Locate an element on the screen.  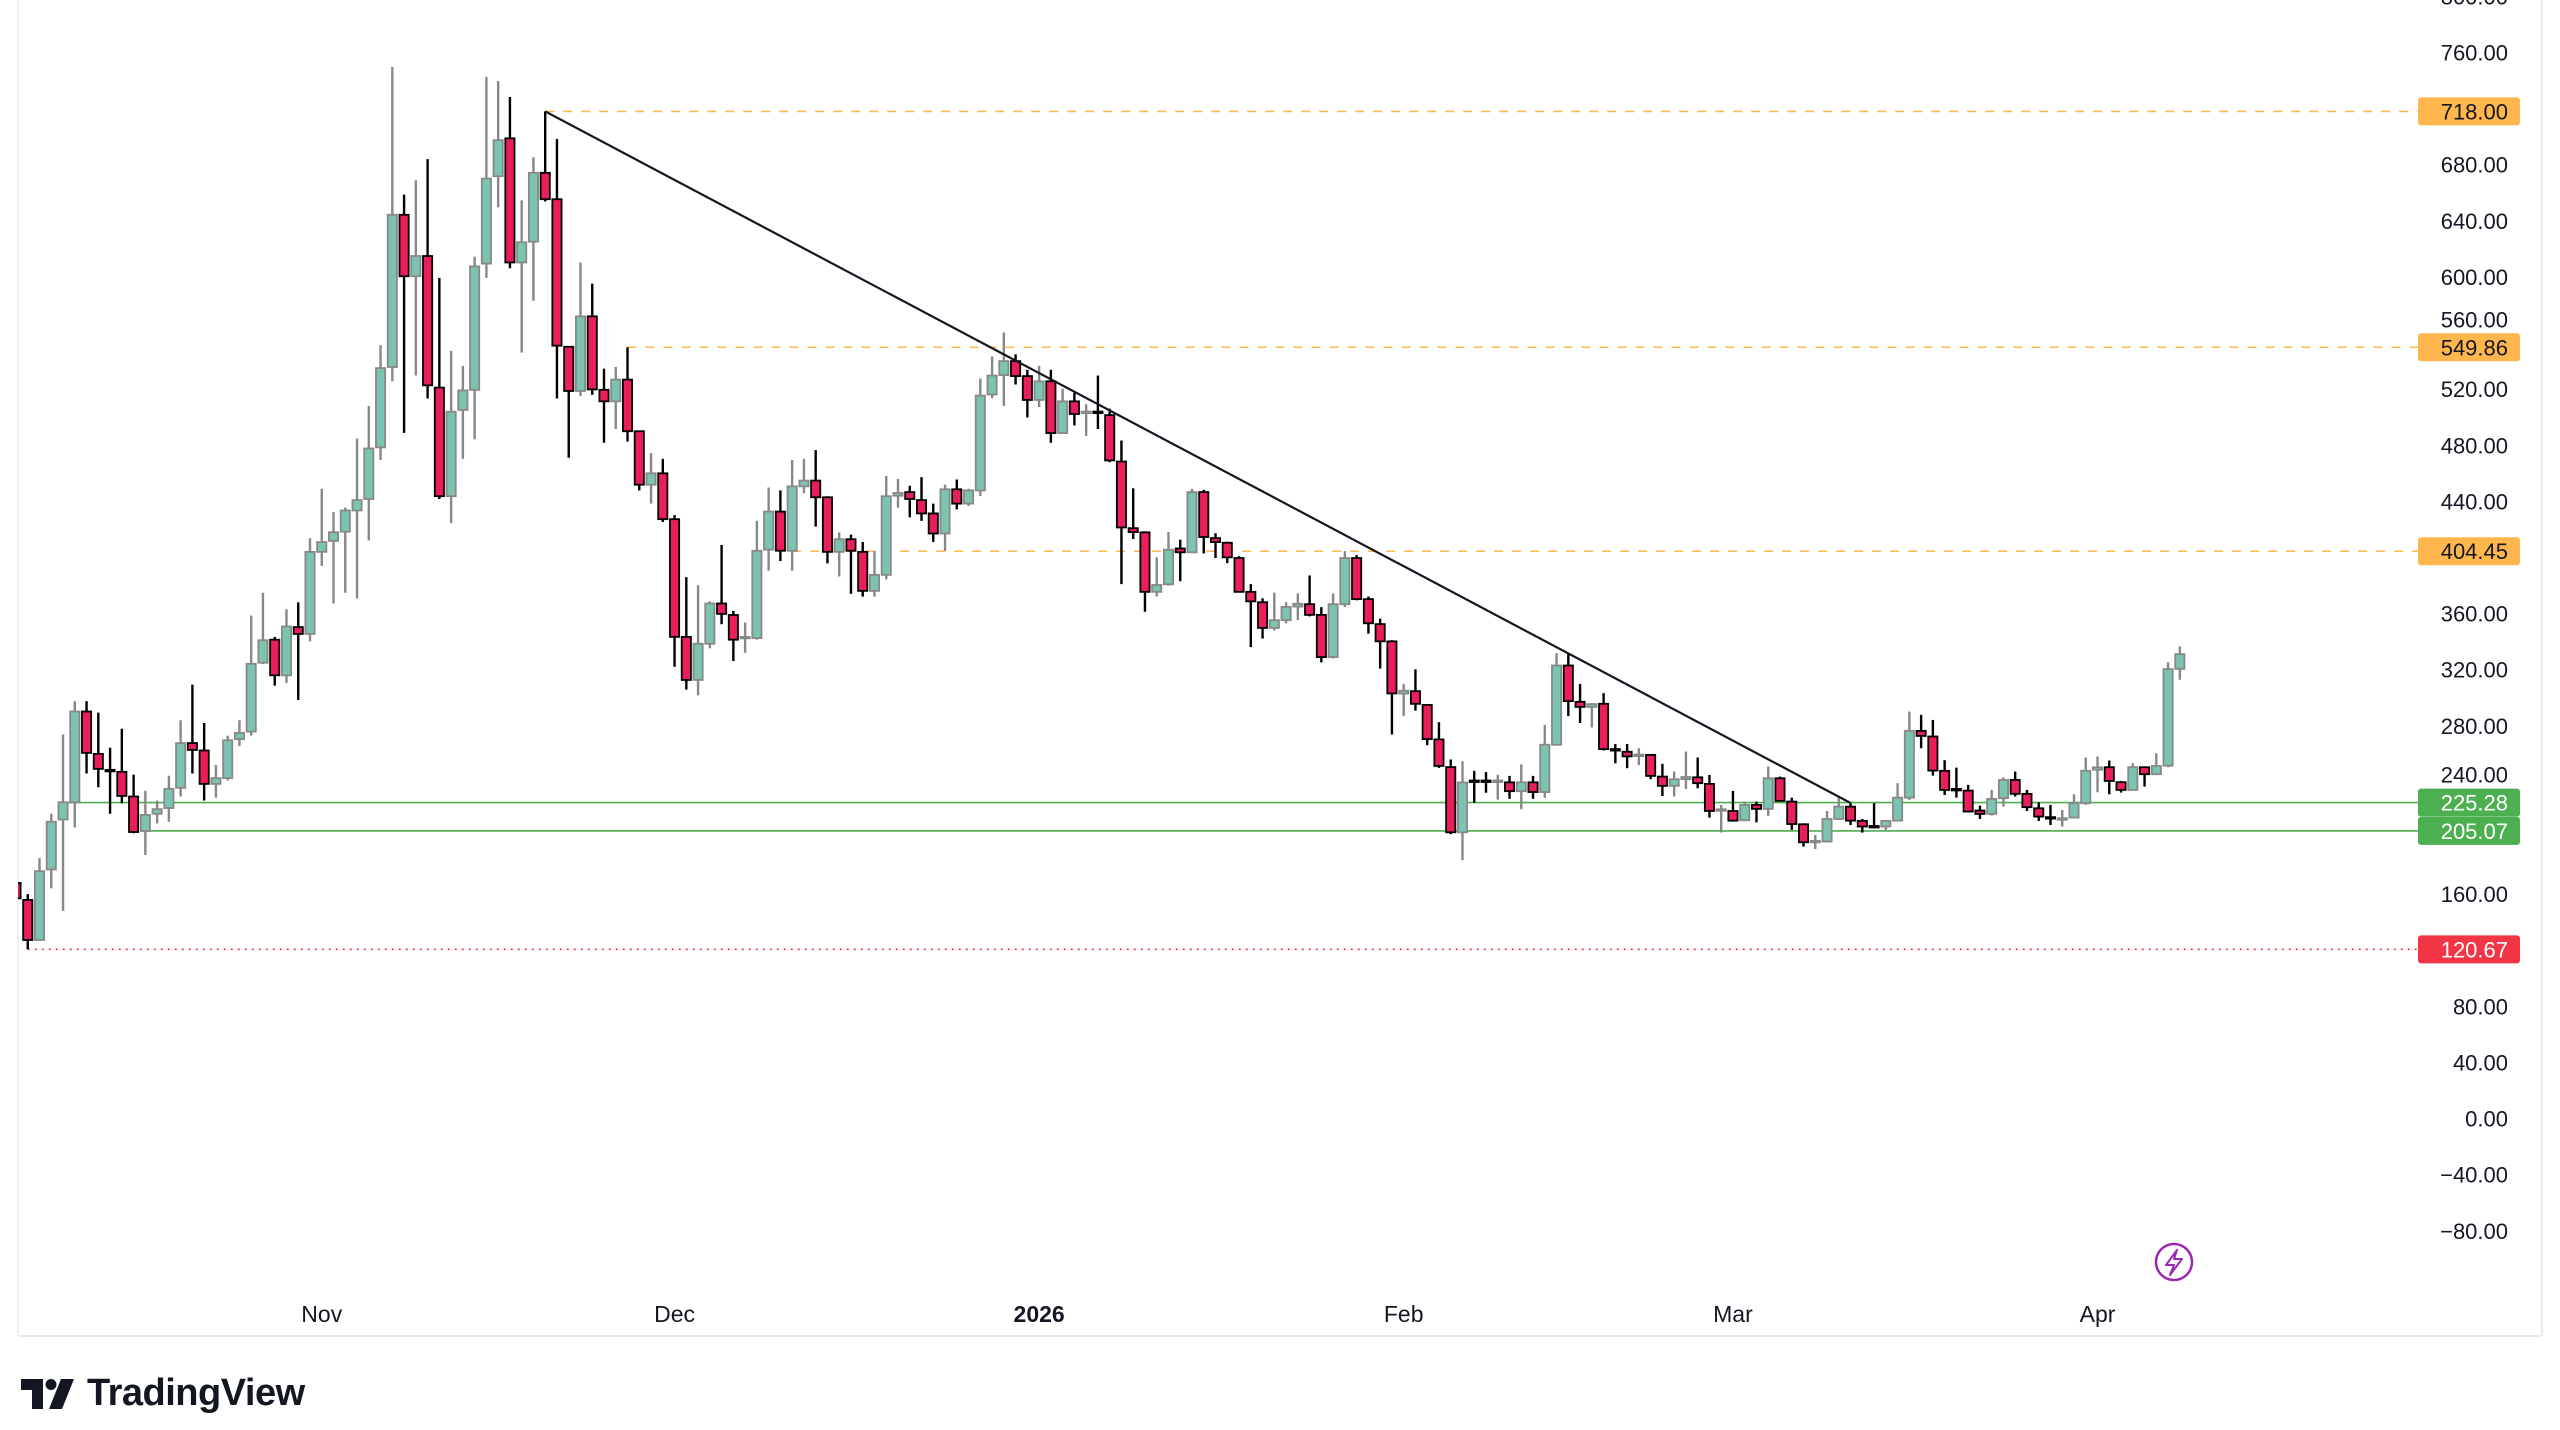
badge-label: 549.86 is located at coordinates (2474, 347).